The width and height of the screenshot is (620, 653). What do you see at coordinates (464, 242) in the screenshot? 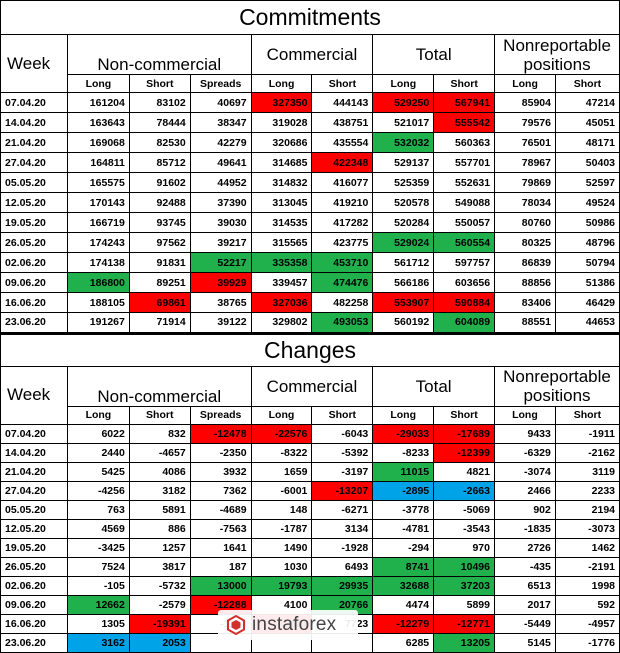
I see `value-cell: 560554` at bounding box center [464, 242].